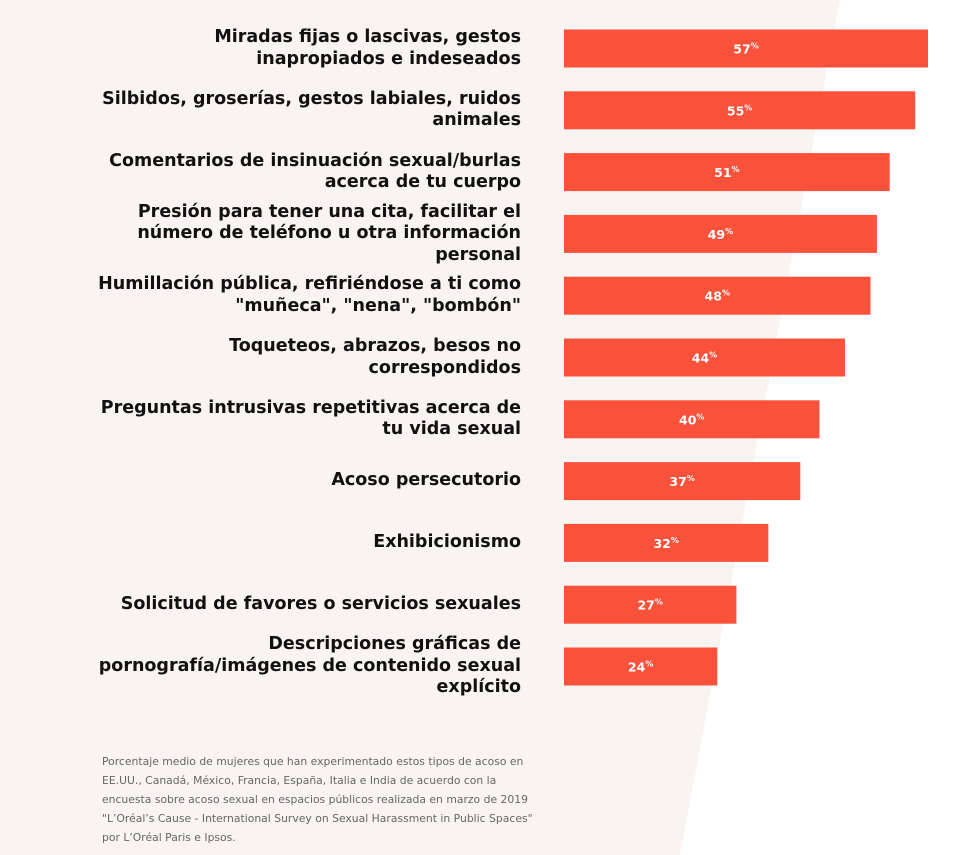  What do you see at coordinates (447, 542) in the screenshot?
I see `category-label: Exhibicionismo` at bounding box center [447, 542].